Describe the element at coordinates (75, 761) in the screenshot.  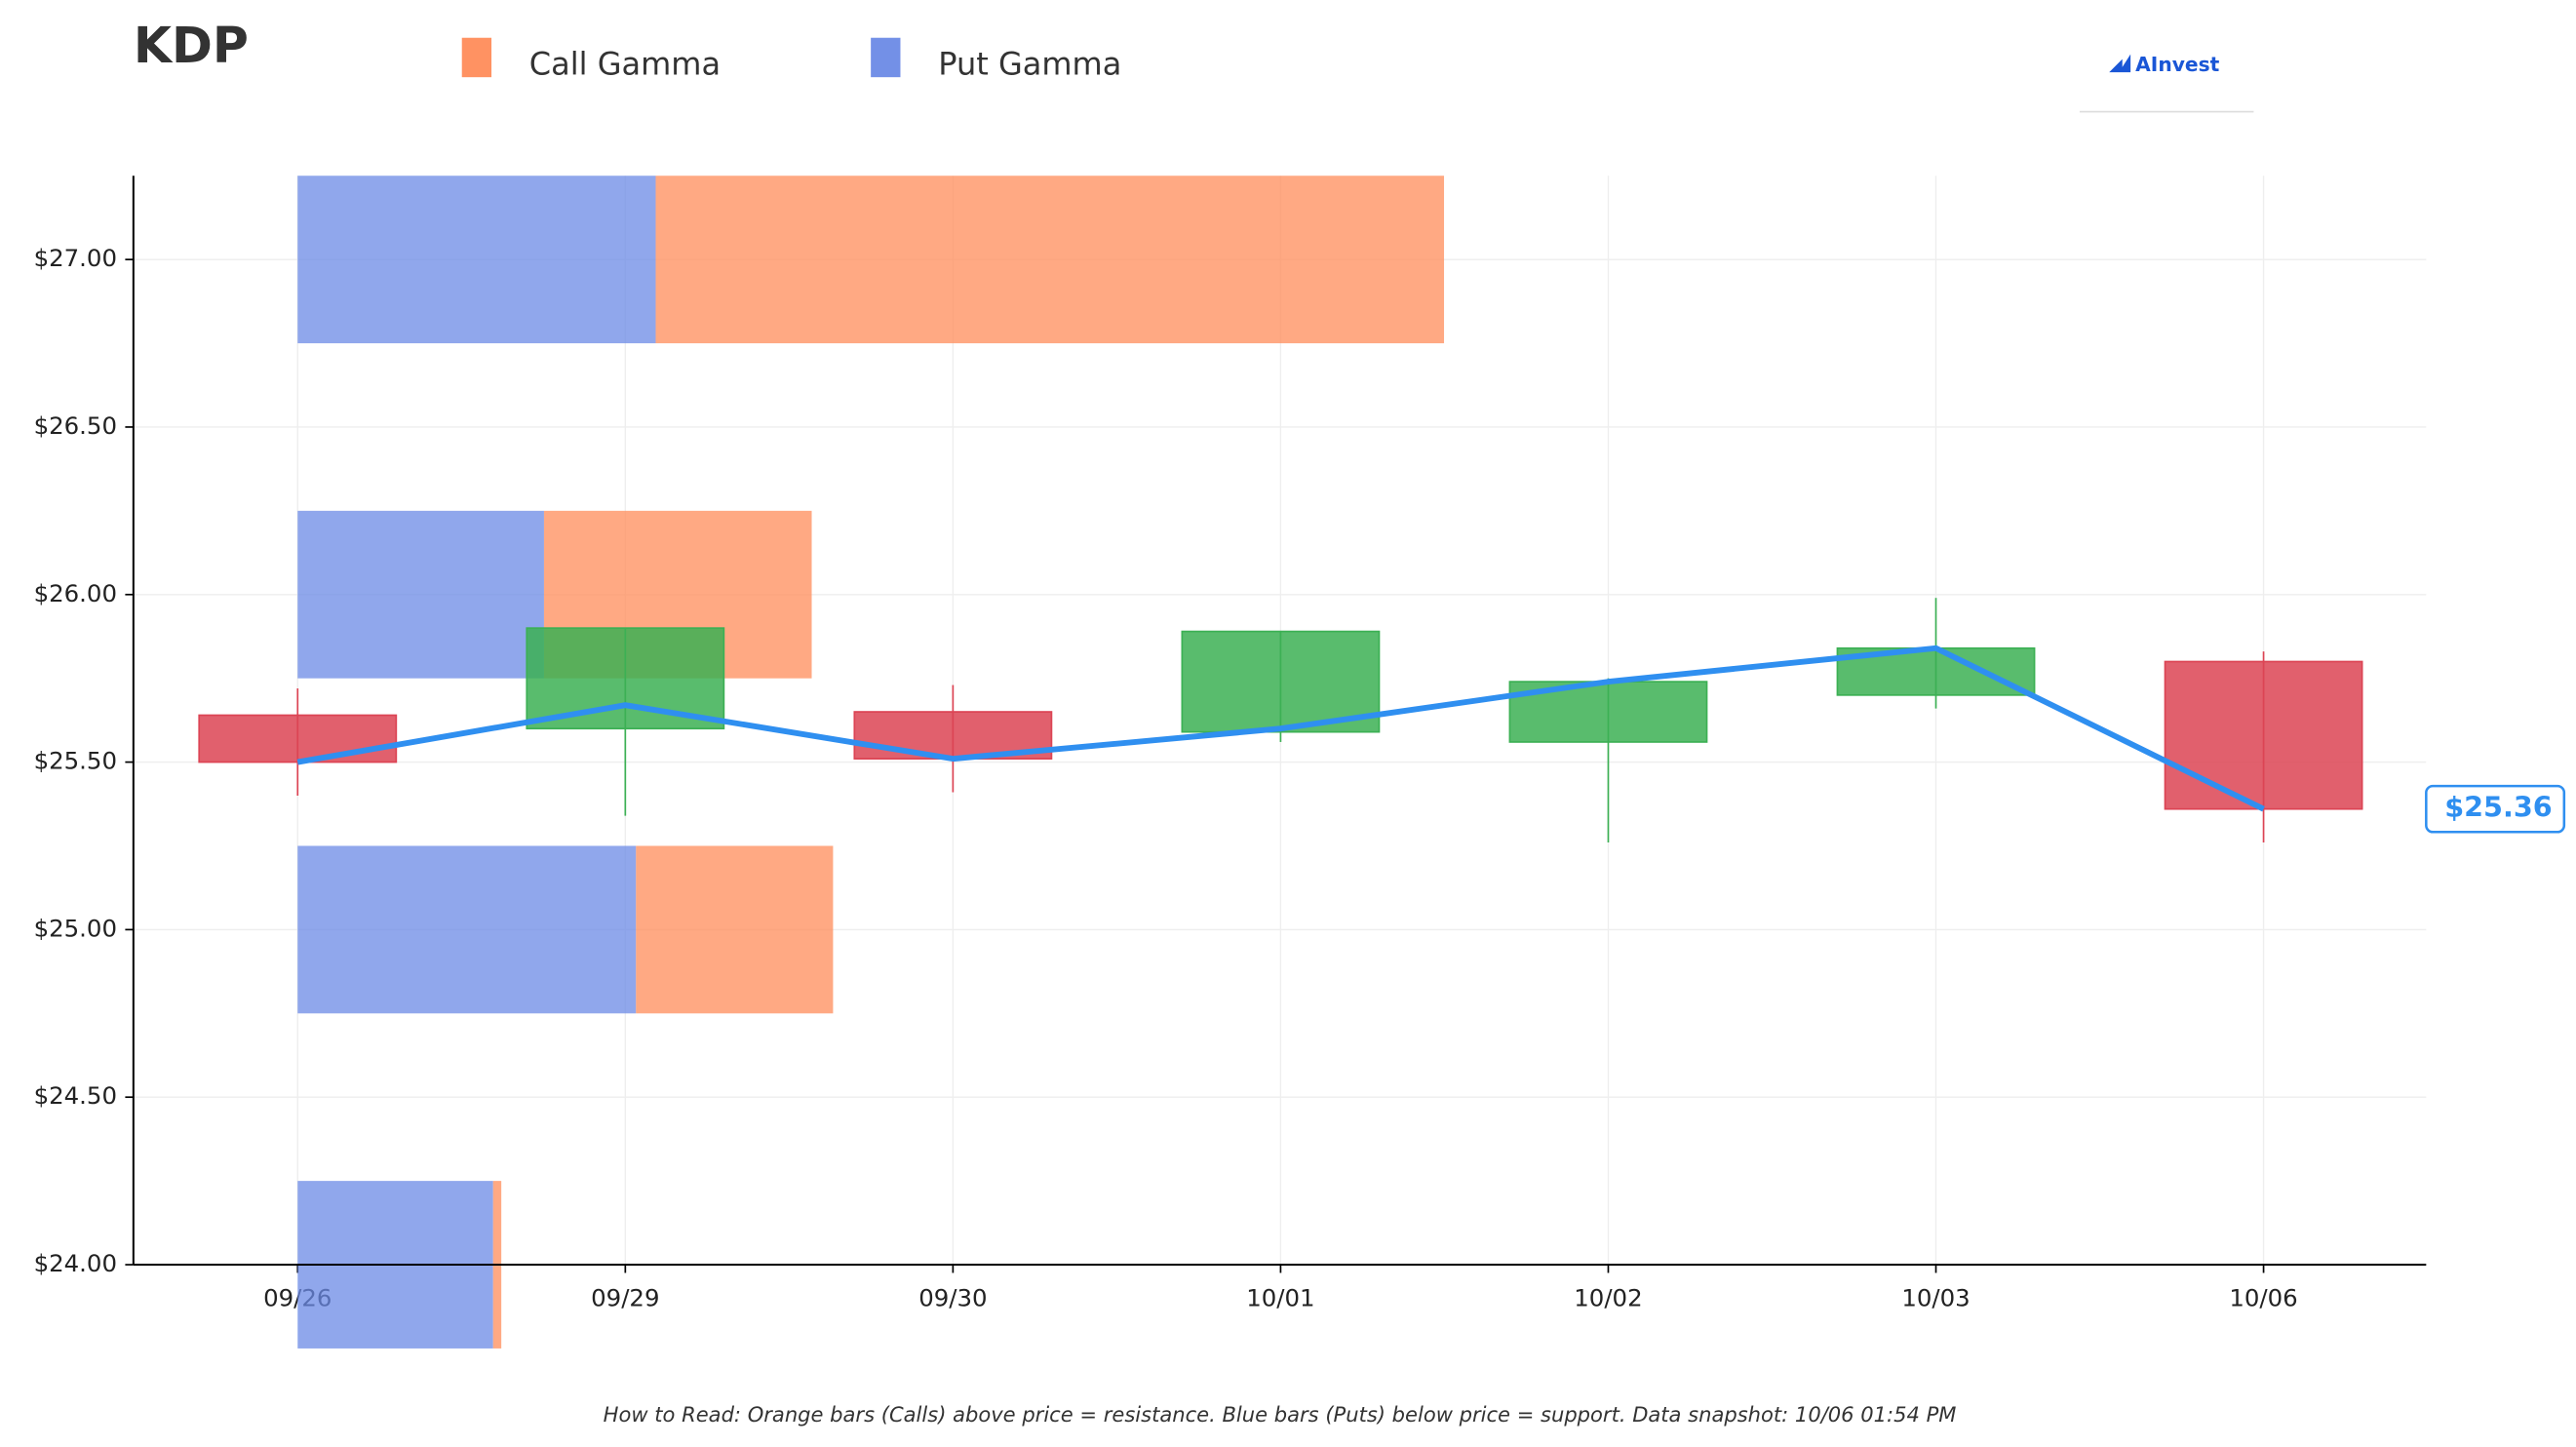
I see `y-tick-label: $25.50` at that location.